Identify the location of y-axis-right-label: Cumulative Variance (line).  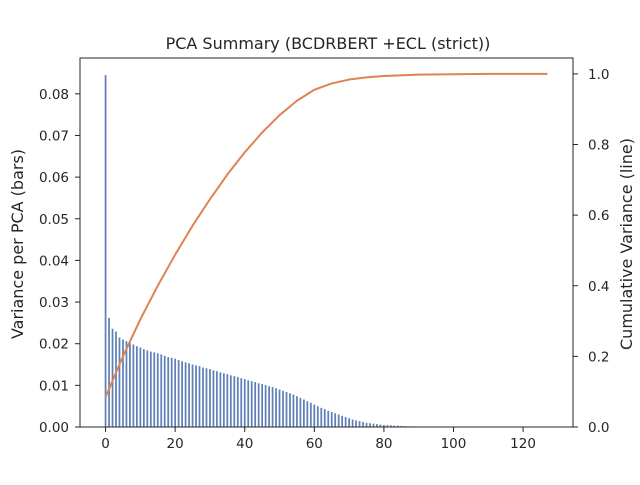
(626, 244).